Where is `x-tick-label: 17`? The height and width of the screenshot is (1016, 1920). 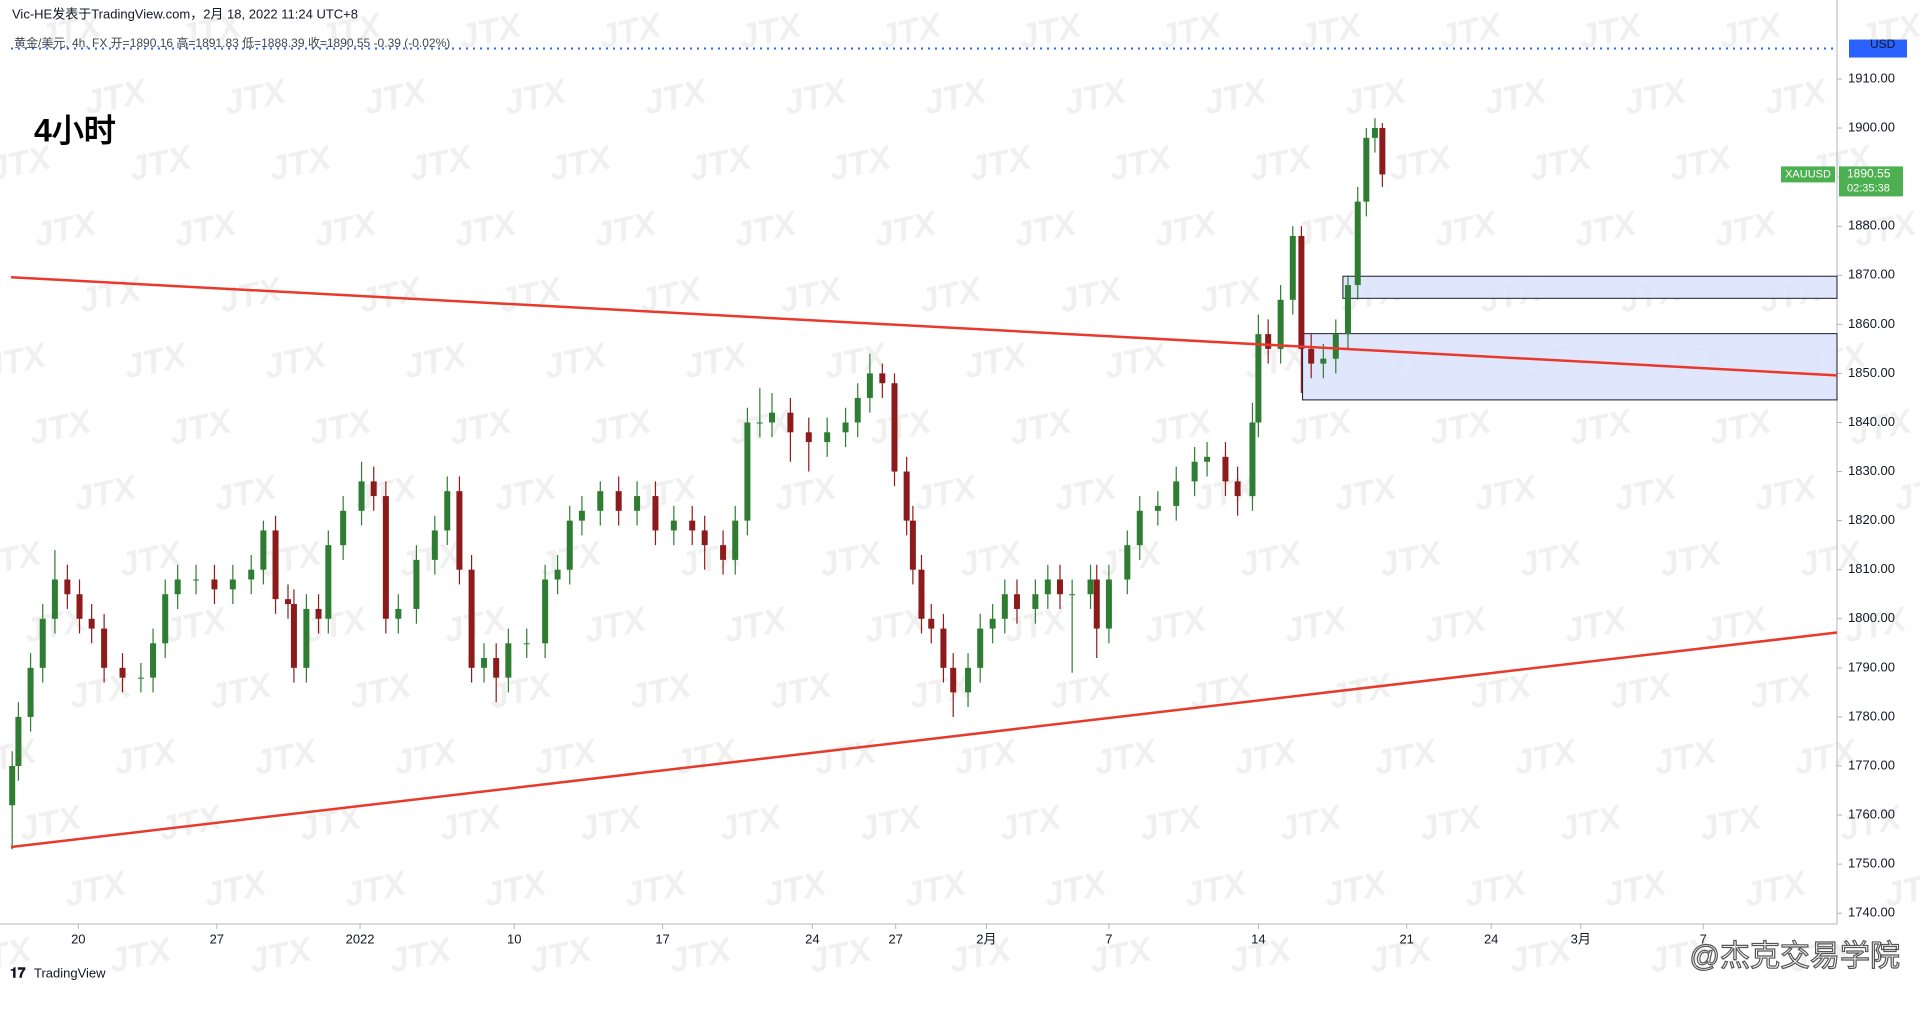 x-tick-label: 17 is located at coordinates (662, 938).